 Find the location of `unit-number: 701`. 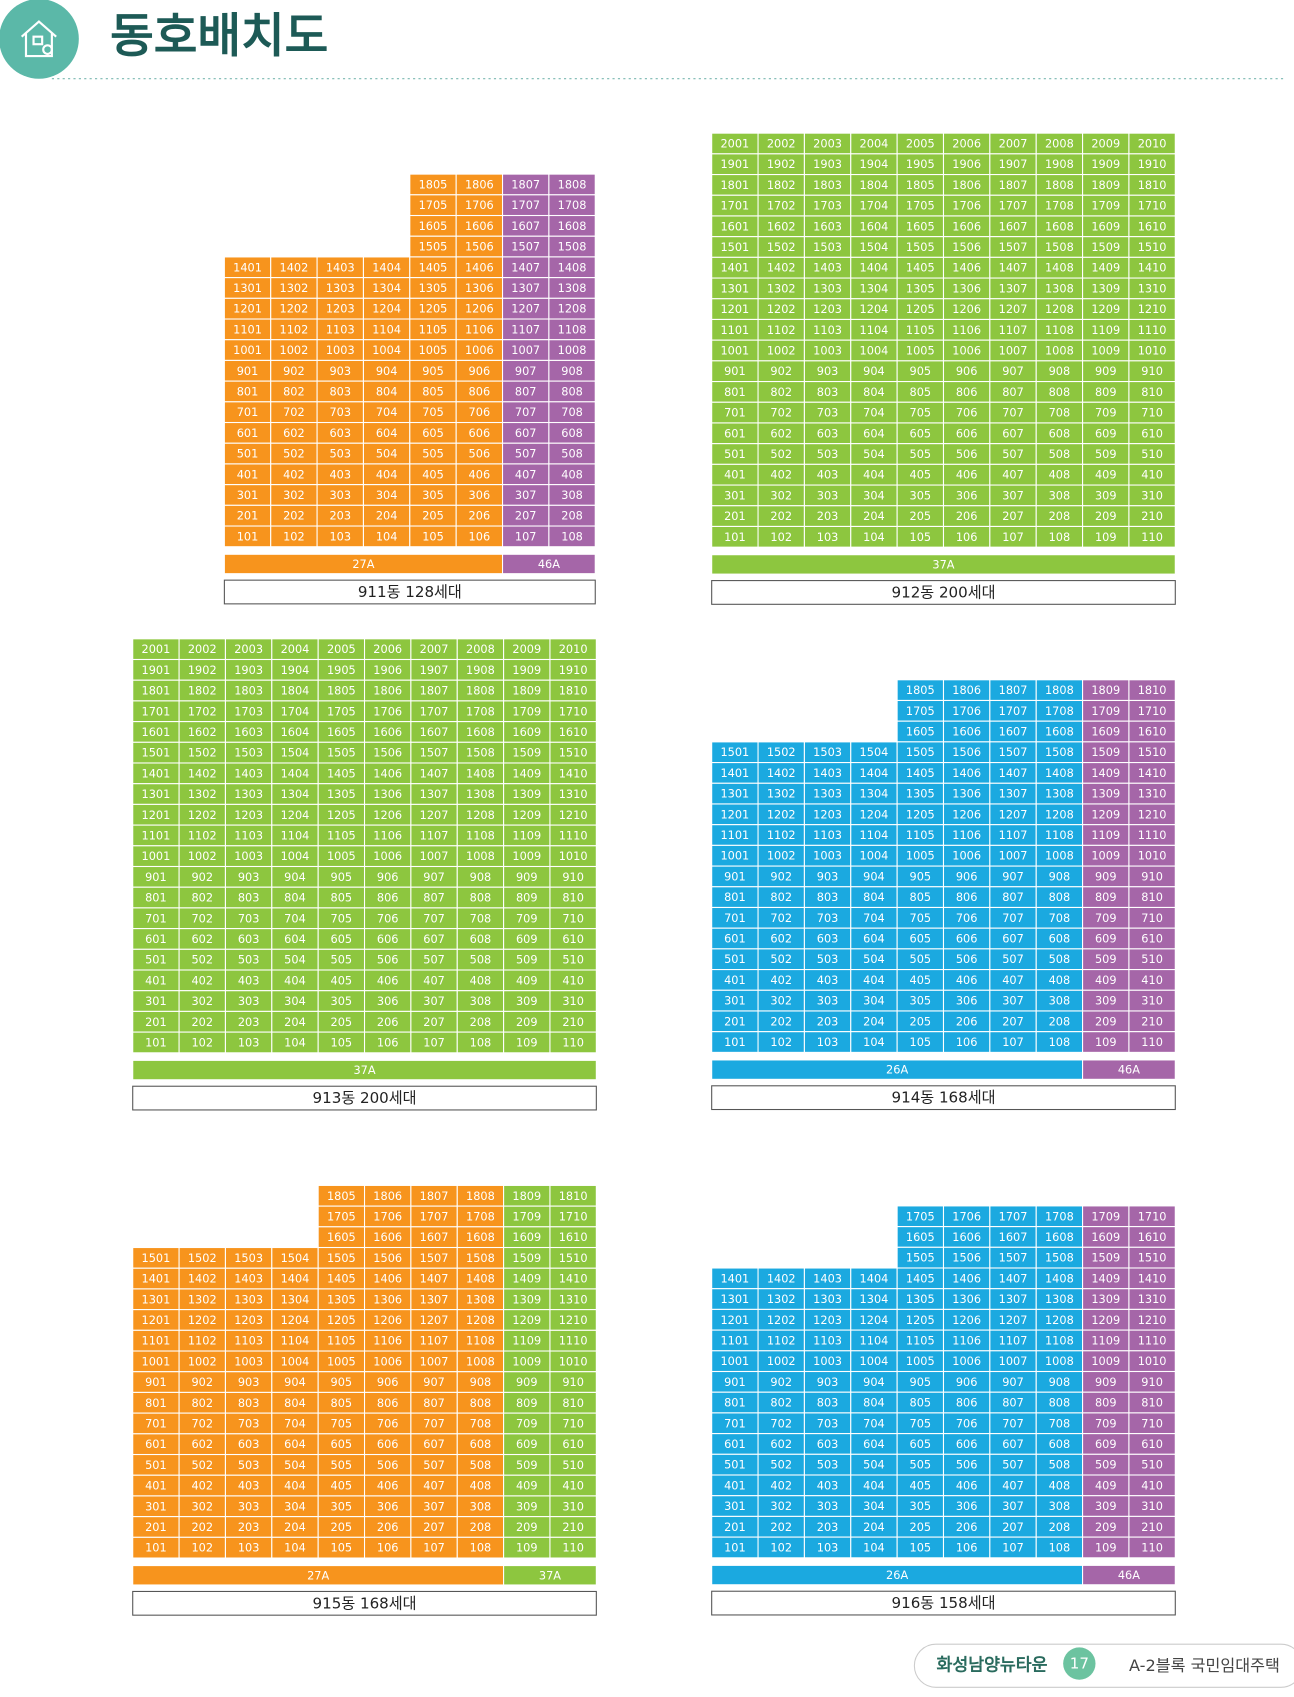

unit-number: 701 is located at coordinates (156, 1423).